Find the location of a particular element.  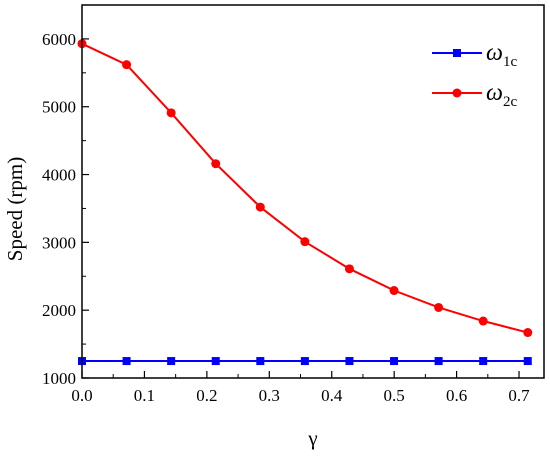

y-tick-label: 6000 is located at coordinates (59, 39).